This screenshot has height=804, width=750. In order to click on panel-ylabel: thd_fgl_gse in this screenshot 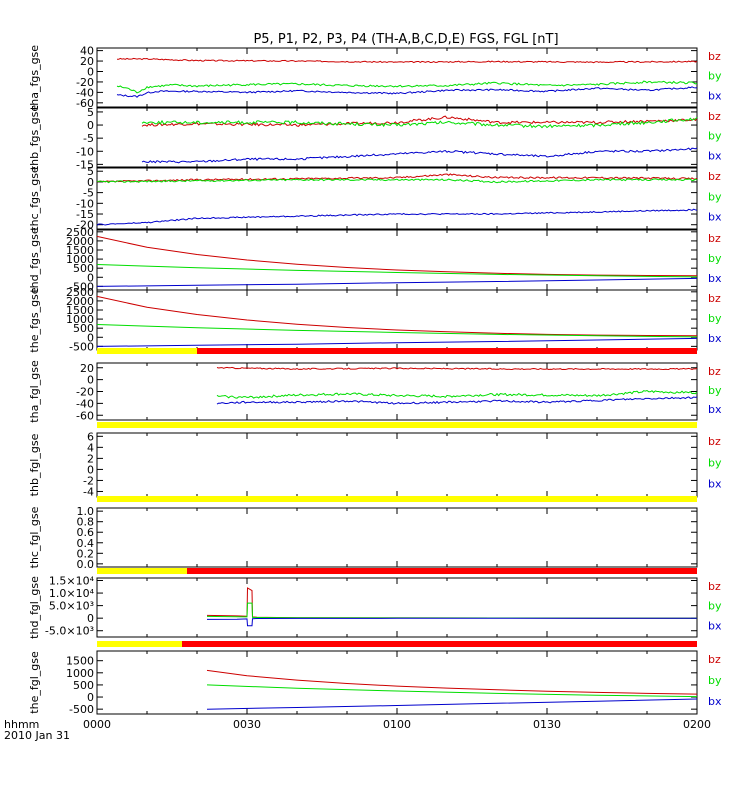, I will do `click(34, 607)`.